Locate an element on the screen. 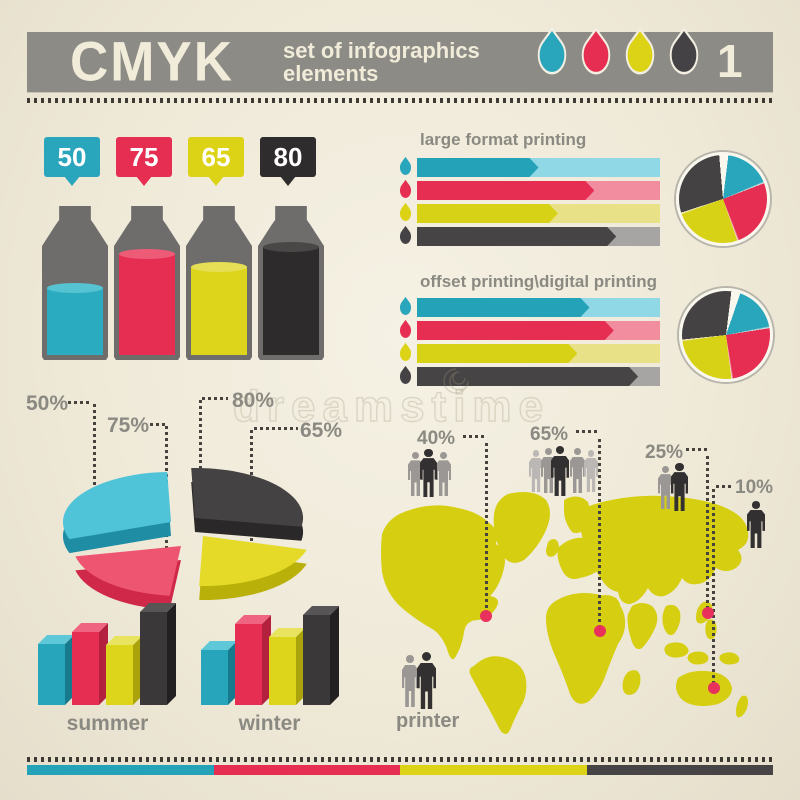 The height and width of the screenshot is (800, 800). strip-magenta is located at coordinates (306, 770).